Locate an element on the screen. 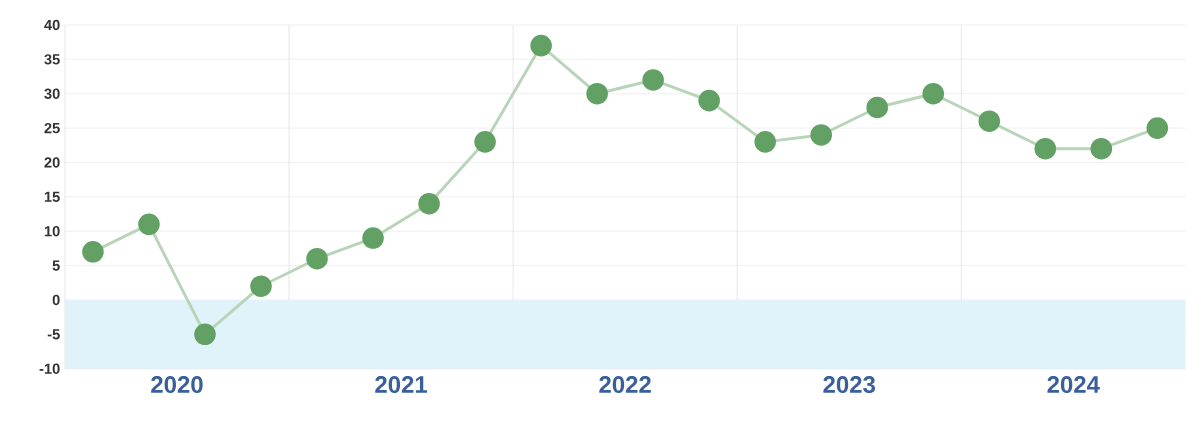  x-tick-label: 2021 is located at coordinates (401, 385).